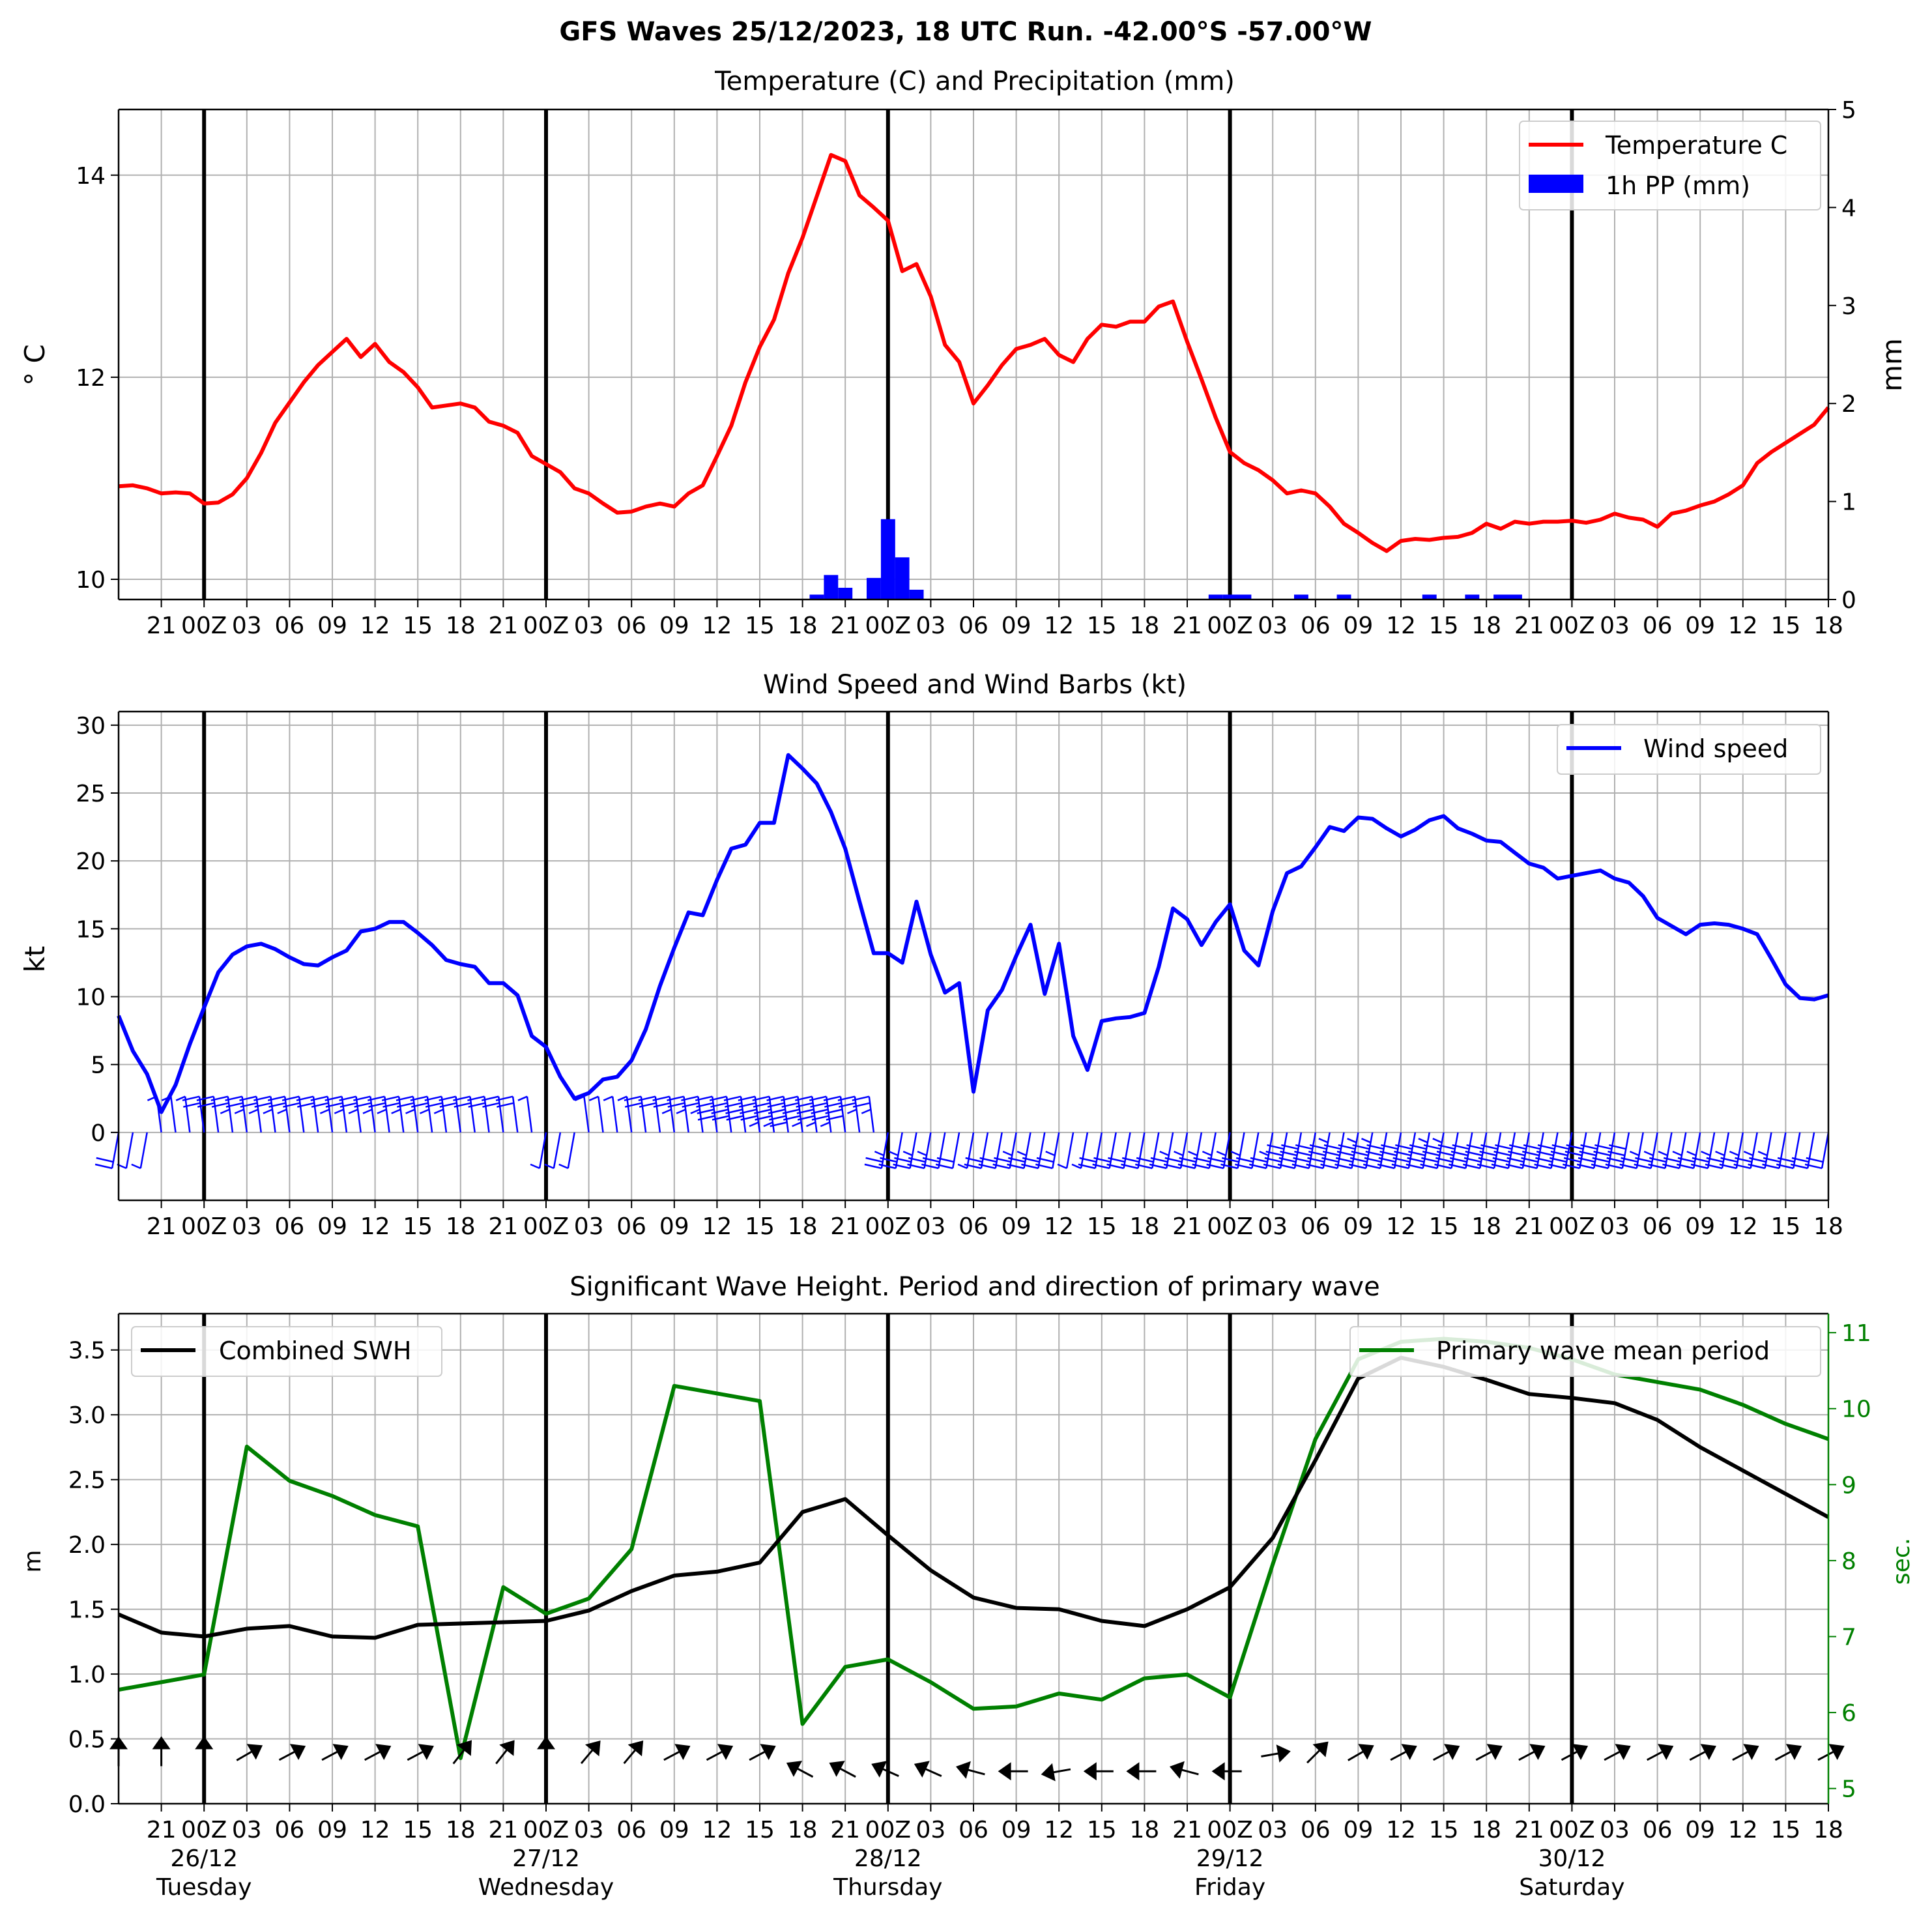 This screenshot has width=1932, height=1921. Describe the element at coordinates (1571, 1887) in the screenshot. I see `weekday-label: Saturday` at that location.